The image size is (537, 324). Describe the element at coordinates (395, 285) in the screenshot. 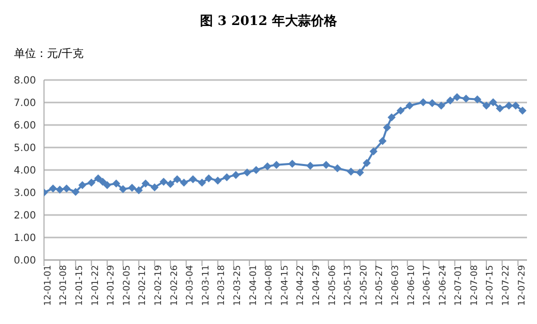

I see `x-tick-label: 12-06-03` at that location.